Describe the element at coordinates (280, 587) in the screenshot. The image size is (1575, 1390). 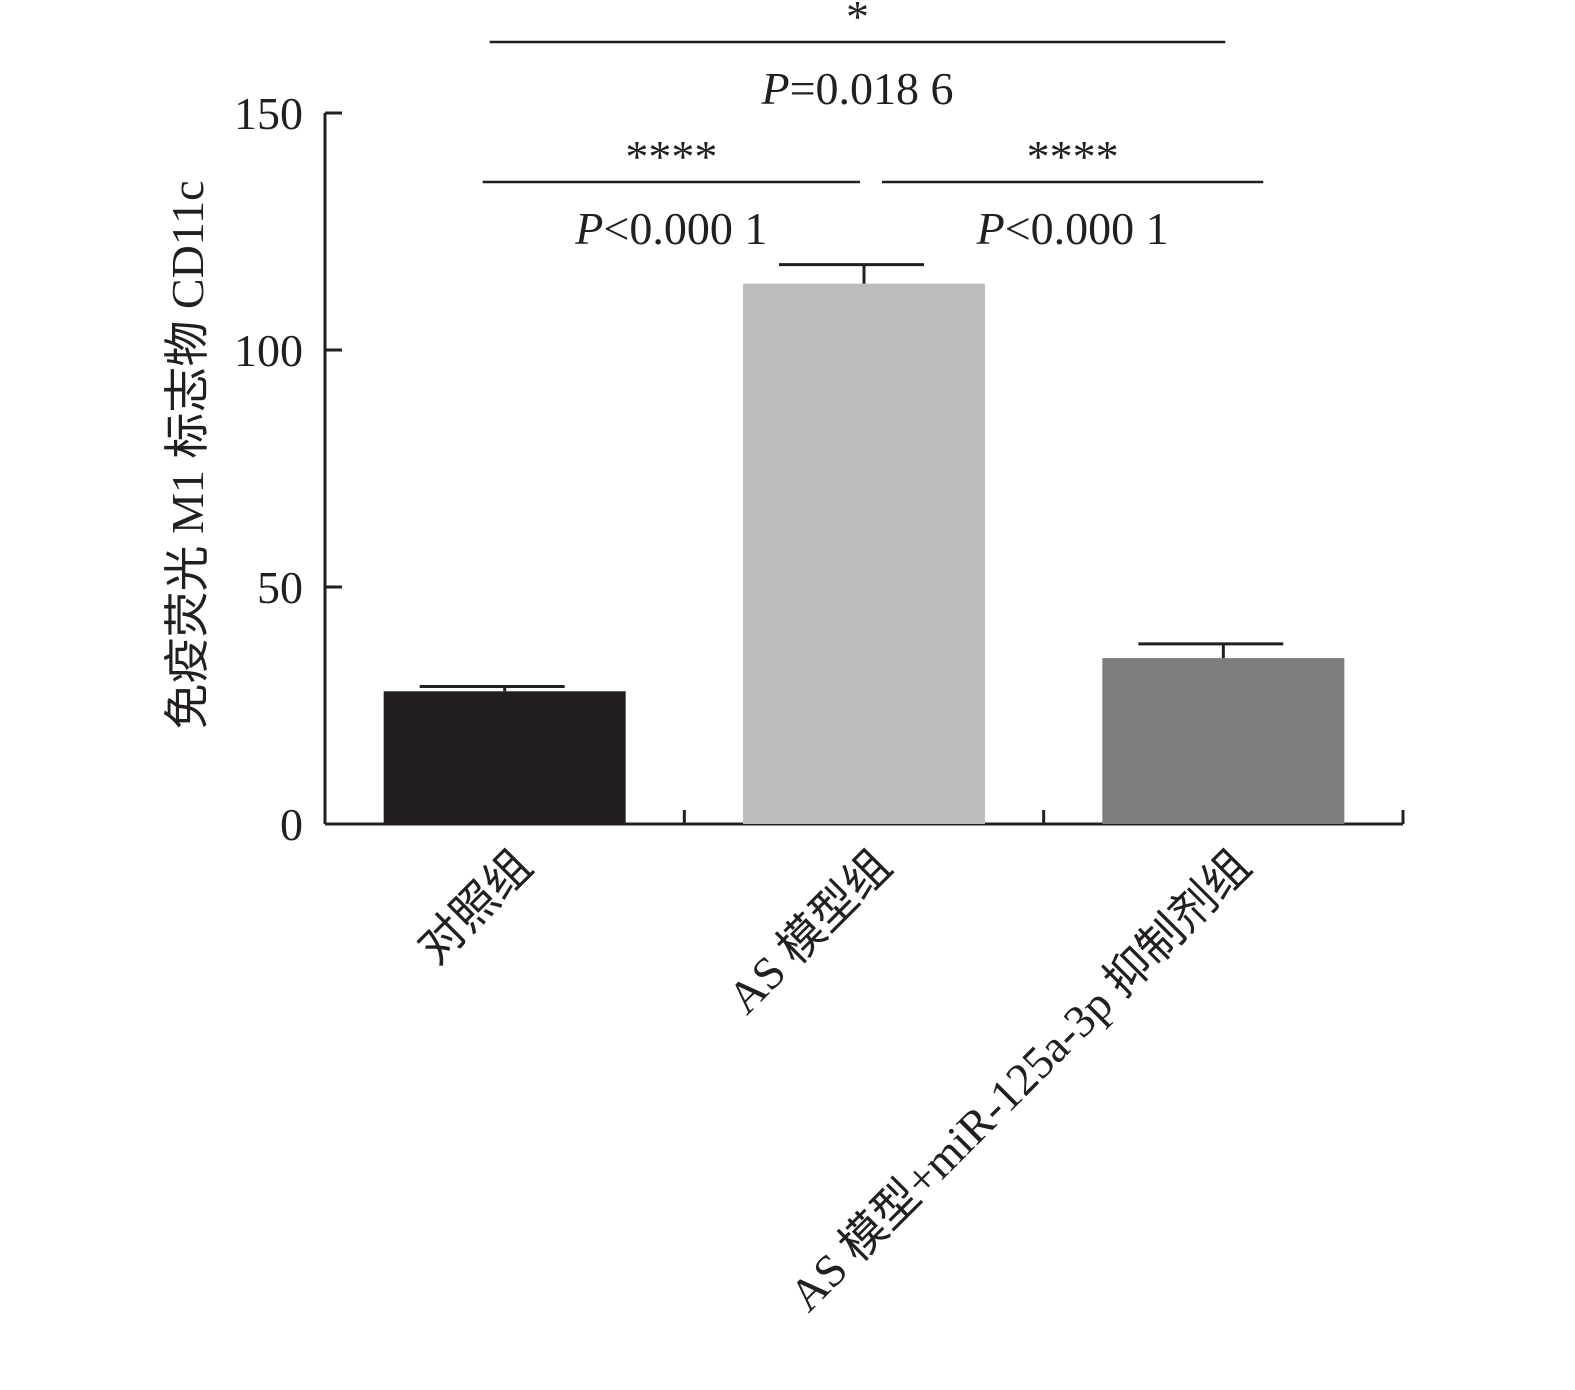
I see `y-tick-label: 50` at that location.